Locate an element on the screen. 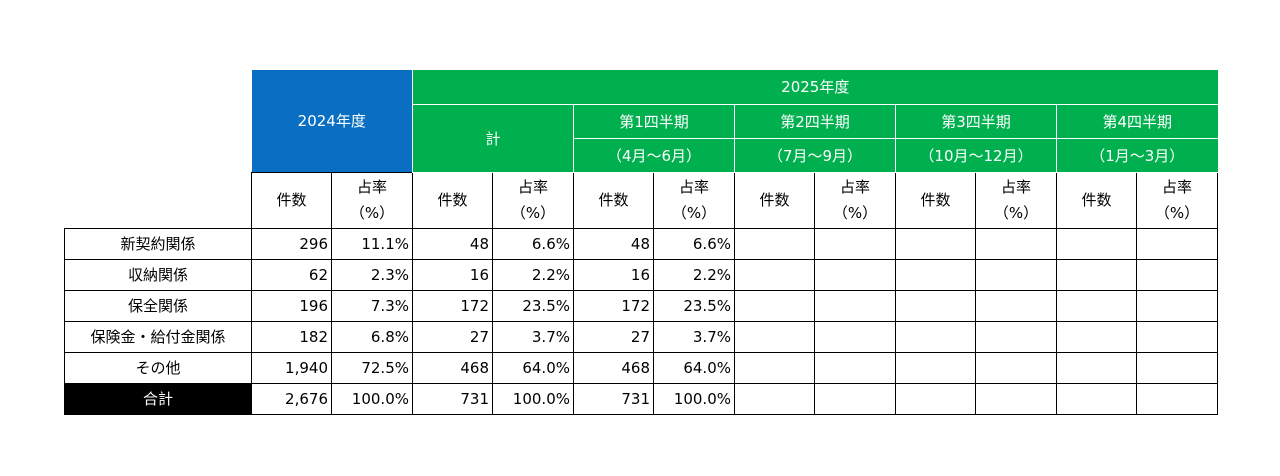 Image resolution: width=1280 pixels, height=476 pixels. row-label: その他 is located at coordinates (158, 367).